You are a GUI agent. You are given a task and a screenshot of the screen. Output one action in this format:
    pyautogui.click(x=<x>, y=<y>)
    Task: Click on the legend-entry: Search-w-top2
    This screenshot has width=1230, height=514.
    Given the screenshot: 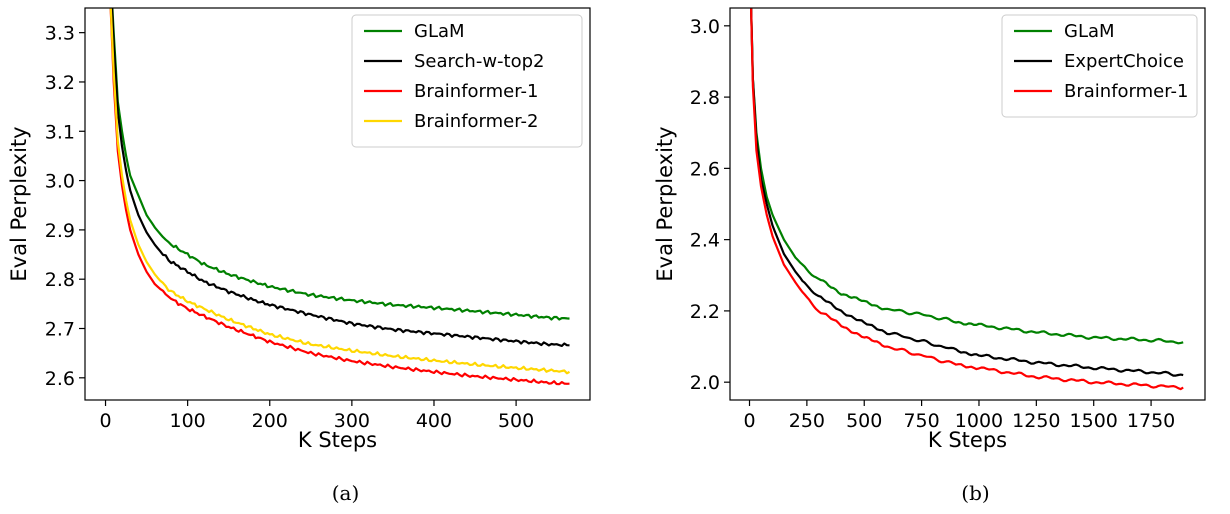 What is the action you would take?
    pyautogui.click(x=479, y=61)
    